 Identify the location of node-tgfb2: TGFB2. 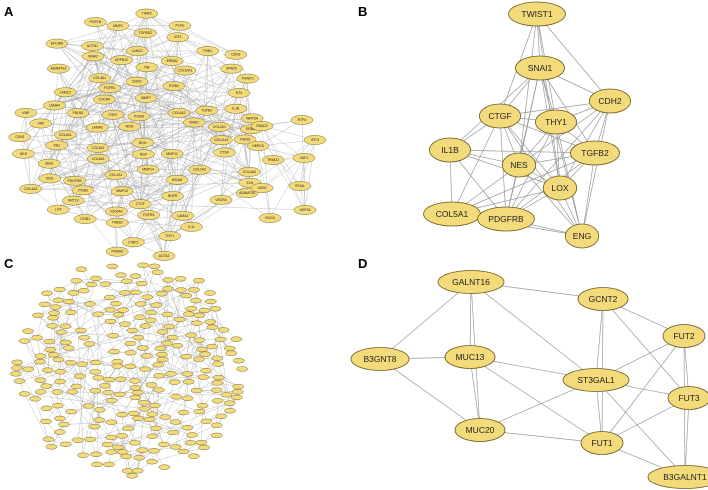
(206, 110).